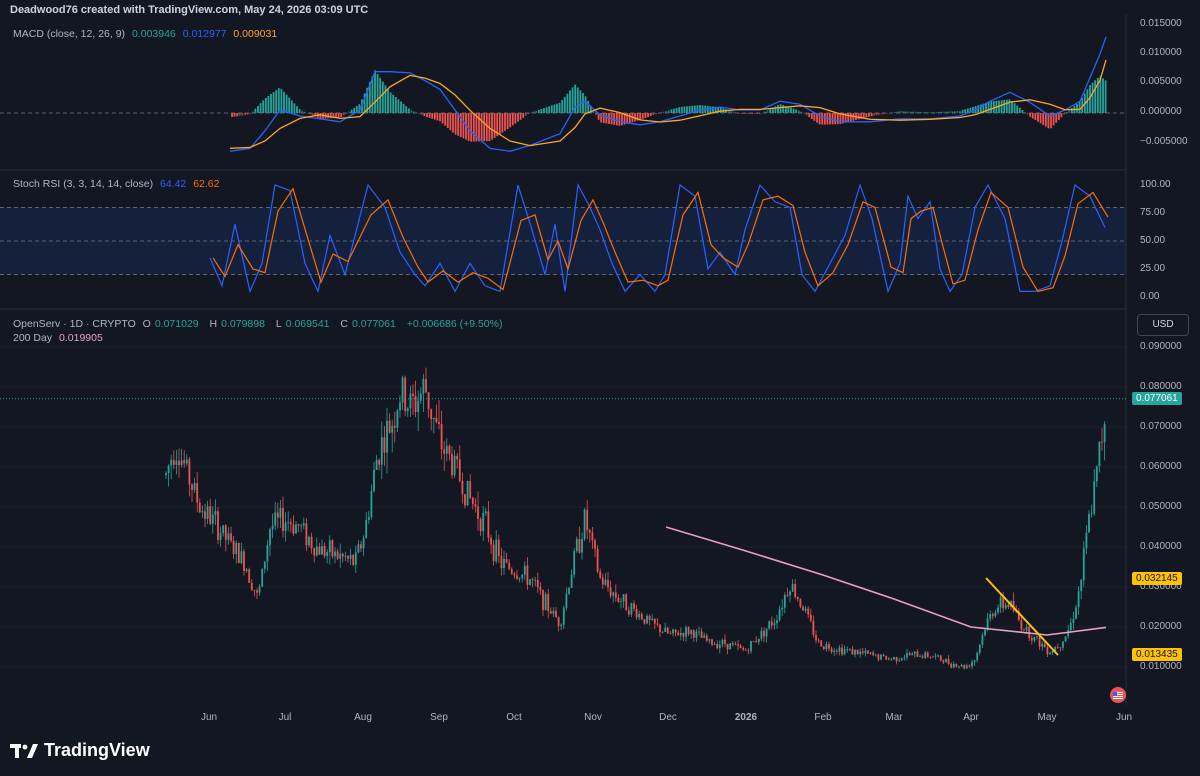  Describe the element at coordinates (363, 717) in the screenshot. I see `time-tick: Aug` at that location.